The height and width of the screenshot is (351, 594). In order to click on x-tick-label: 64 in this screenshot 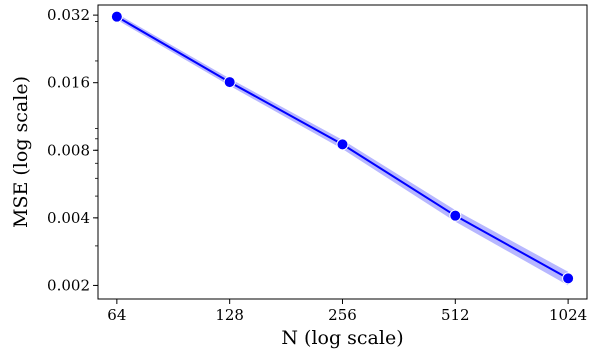, I will do `click(116, 315)`.